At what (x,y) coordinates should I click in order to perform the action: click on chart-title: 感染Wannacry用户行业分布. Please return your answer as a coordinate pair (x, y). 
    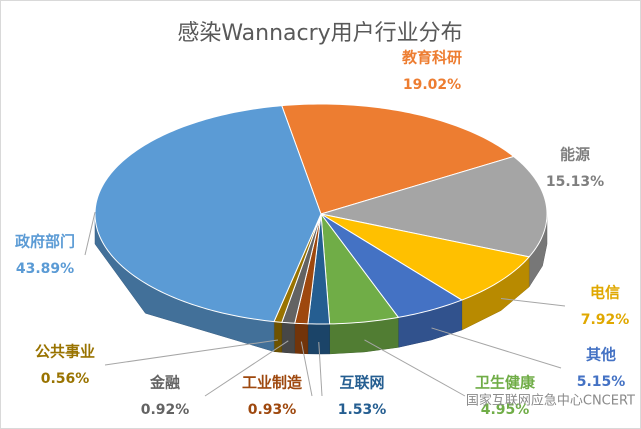
    Looking at the image, I should click on (319, 33).